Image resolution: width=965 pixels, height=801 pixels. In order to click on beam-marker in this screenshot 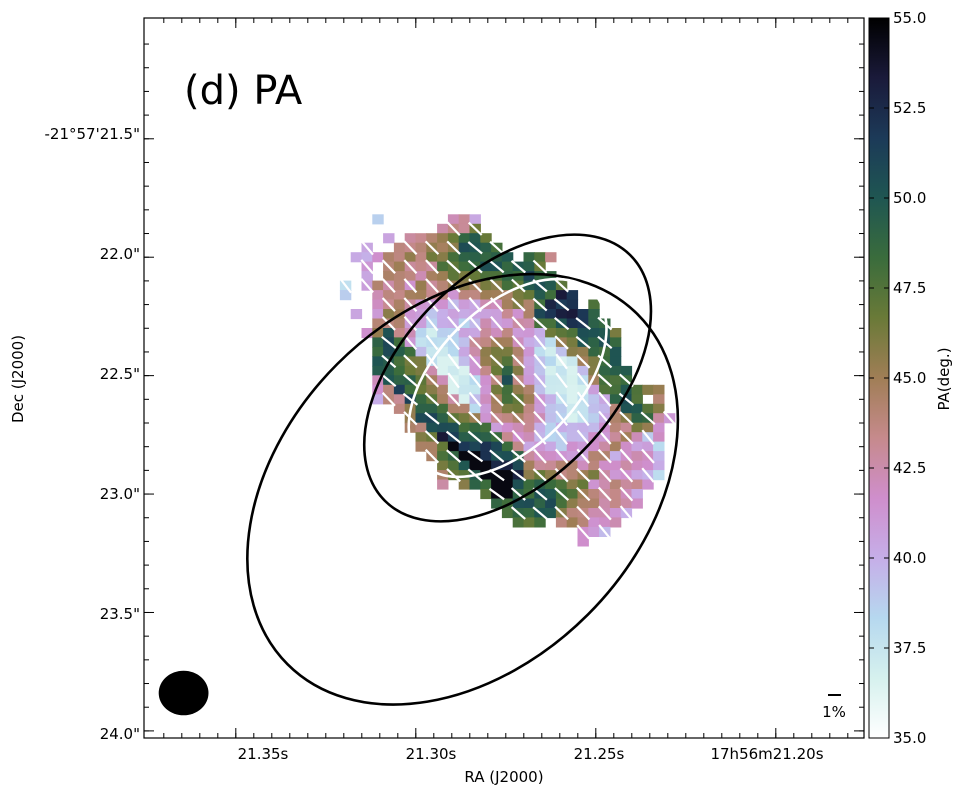, I will do `click(183, 693)`.